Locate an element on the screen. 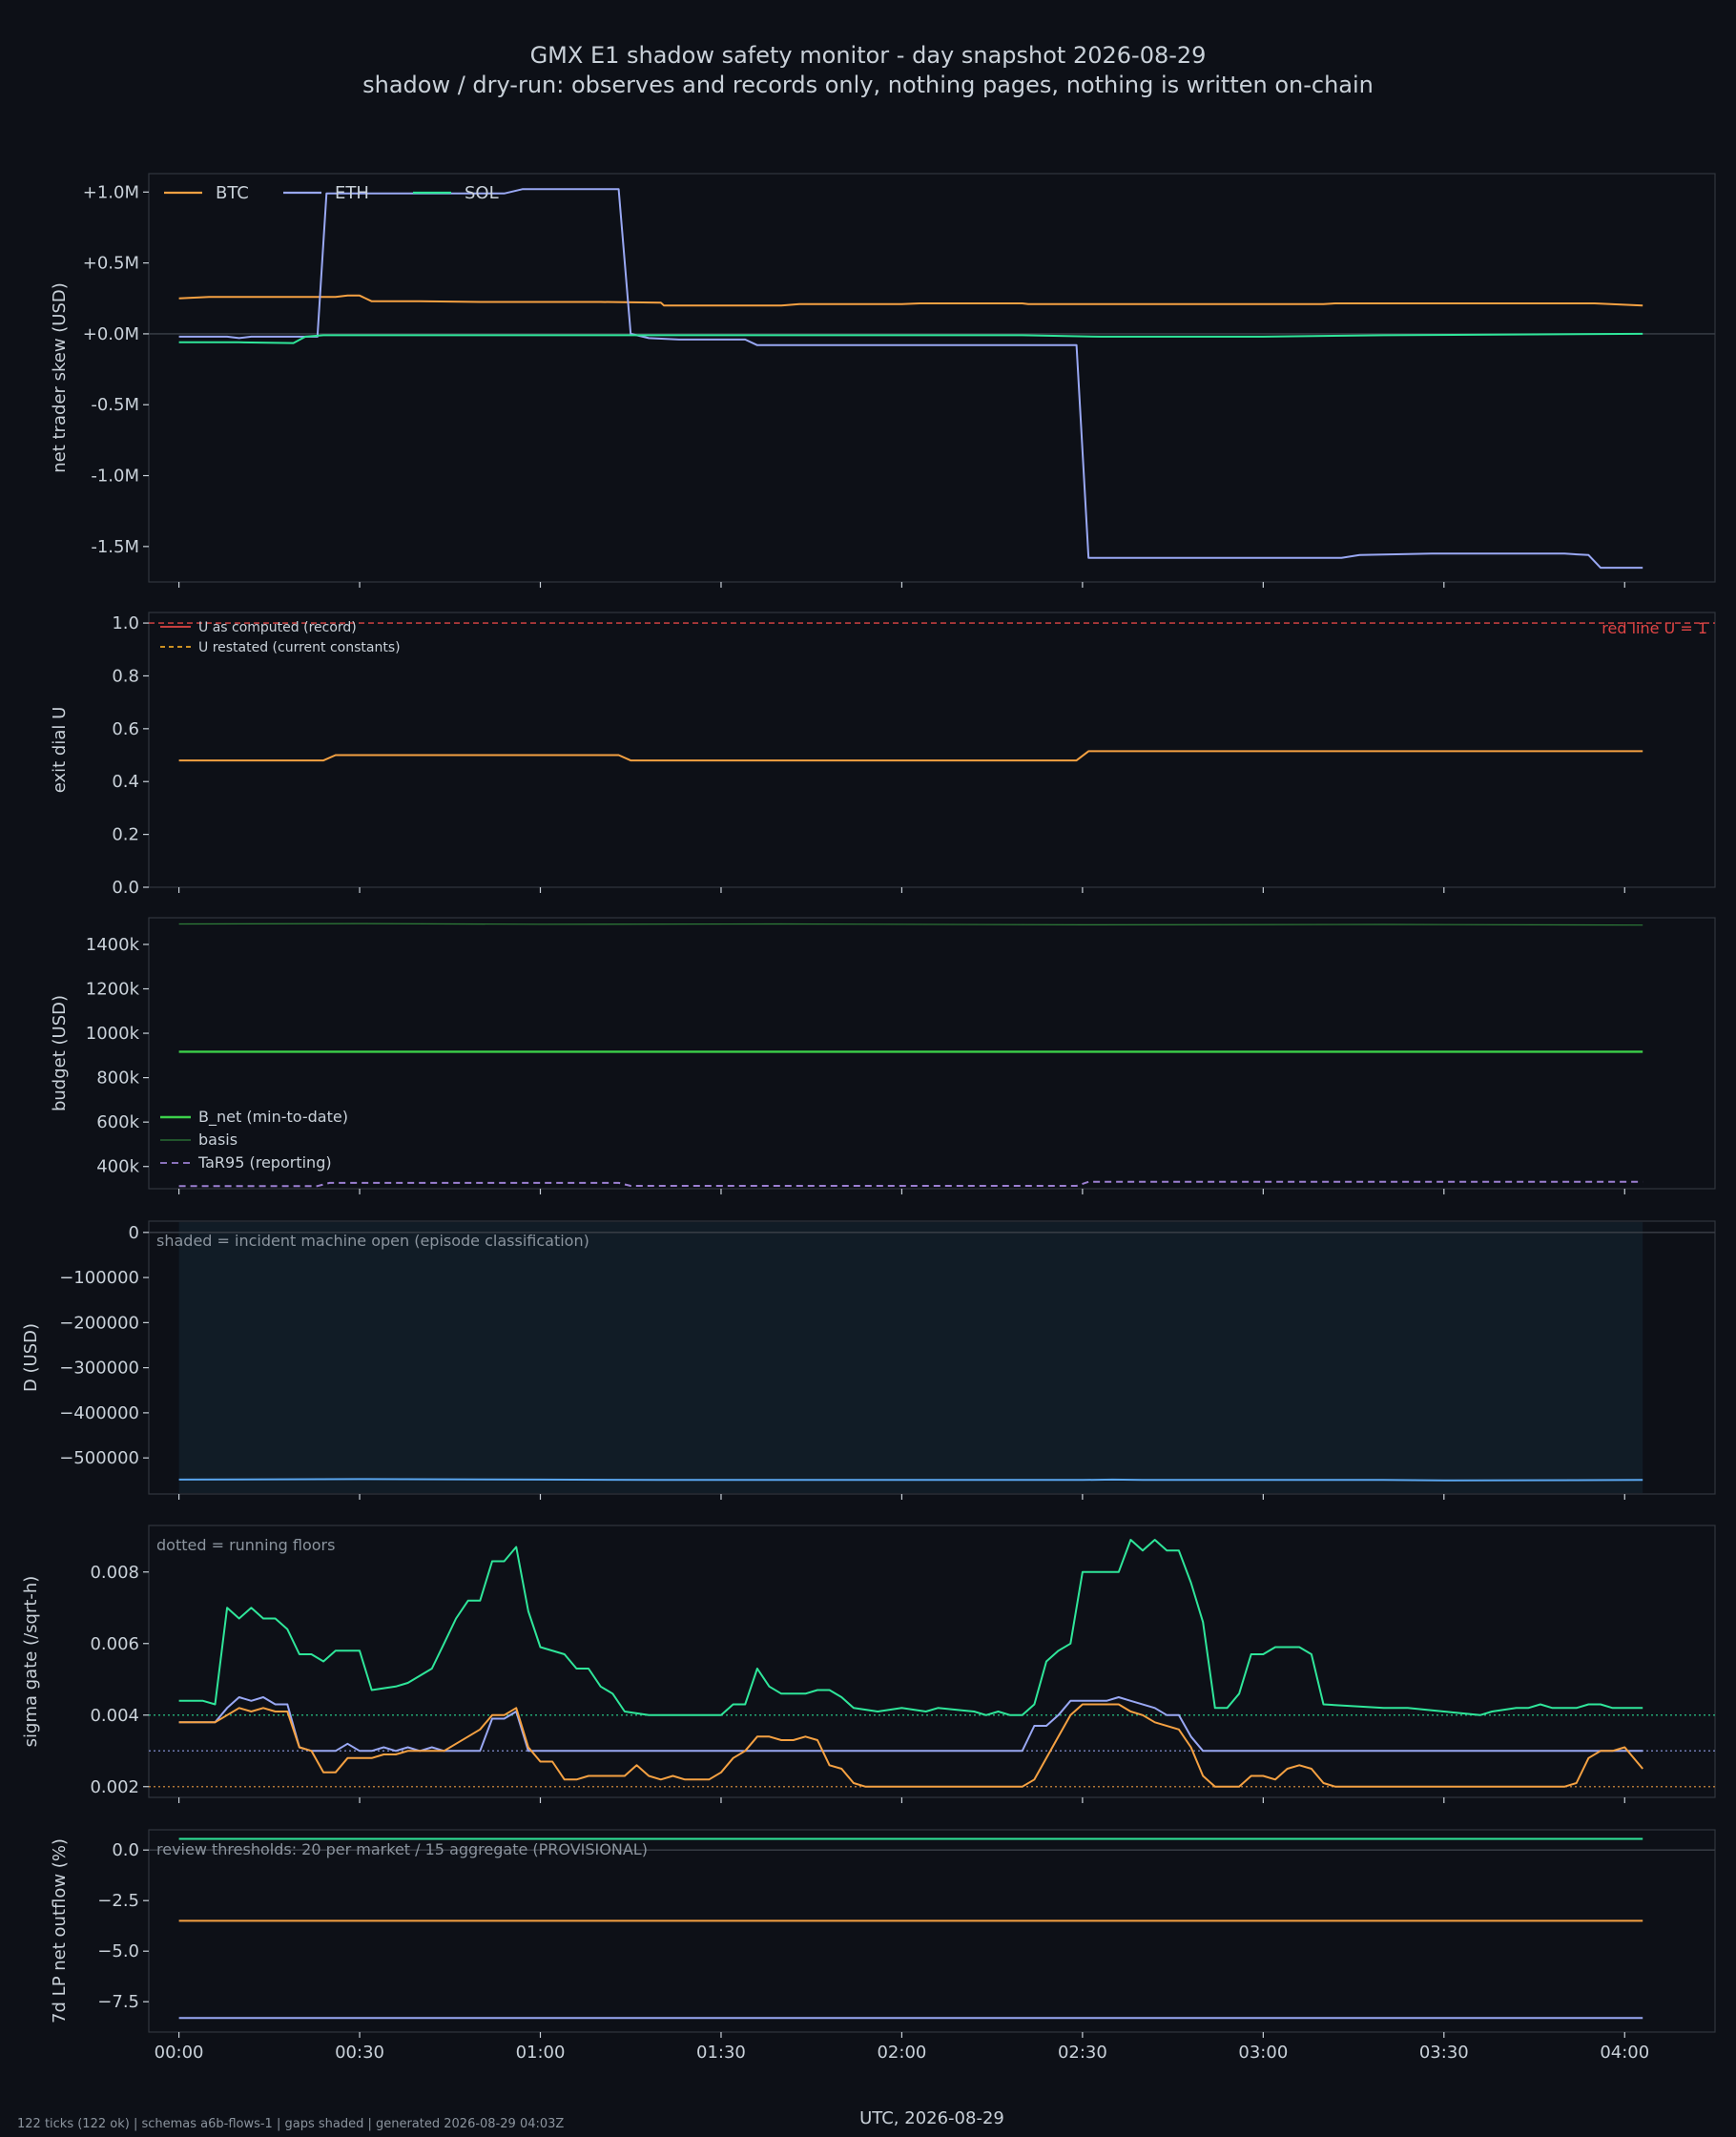 This screenshot has width=1736, height=2137. x-tick-label: 03:30 is located at coordinates (1444, 2053).